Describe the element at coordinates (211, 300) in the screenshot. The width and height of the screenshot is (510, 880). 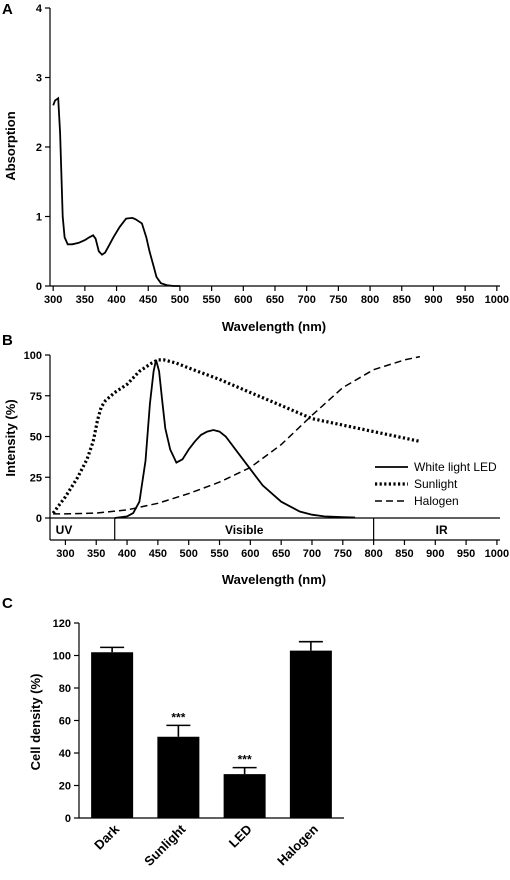
I see `panel-a-x-tick-label: 550` at that location.